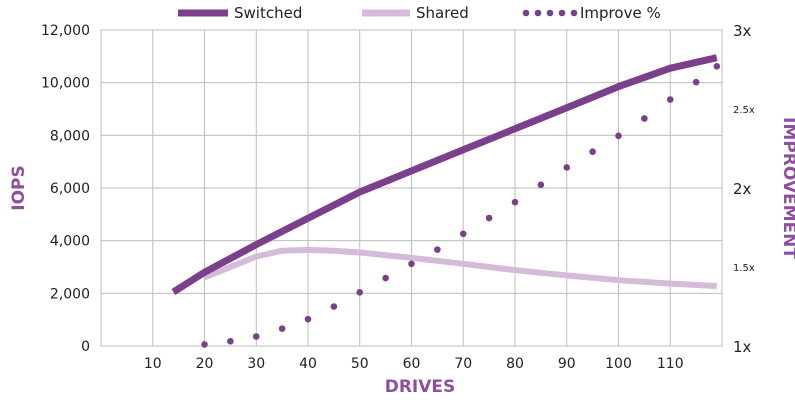 Image resolution: width=795 pixels, height=400 pixels. I want to click on x-tick-label: 20, so click(205, 364).